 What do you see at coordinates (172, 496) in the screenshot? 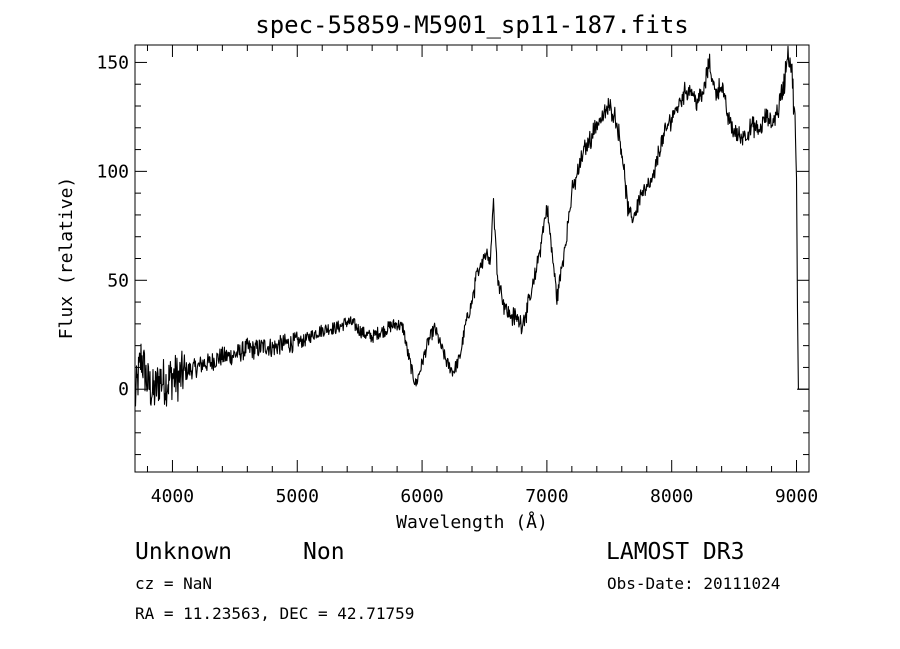
I see `x-tick-label: 4000` at bounding box center [172, 496].